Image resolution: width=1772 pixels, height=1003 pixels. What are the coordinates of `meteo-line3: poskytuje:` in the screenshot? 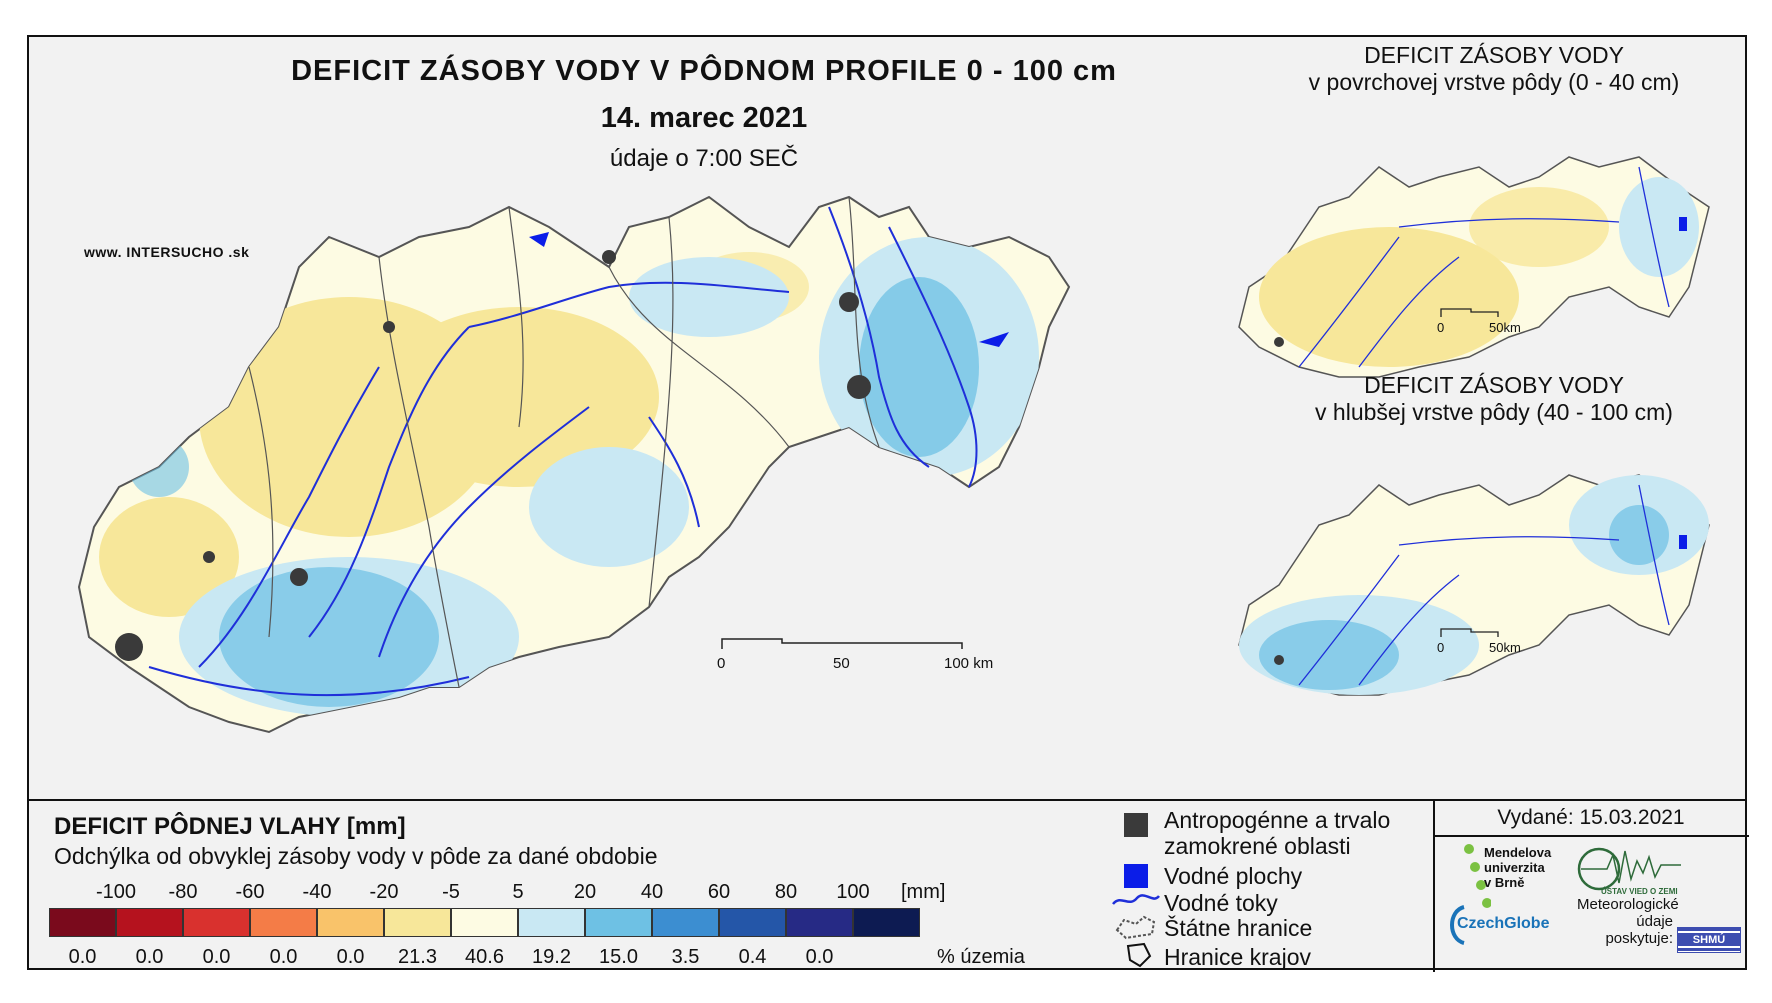 It's located at (1639, 938).